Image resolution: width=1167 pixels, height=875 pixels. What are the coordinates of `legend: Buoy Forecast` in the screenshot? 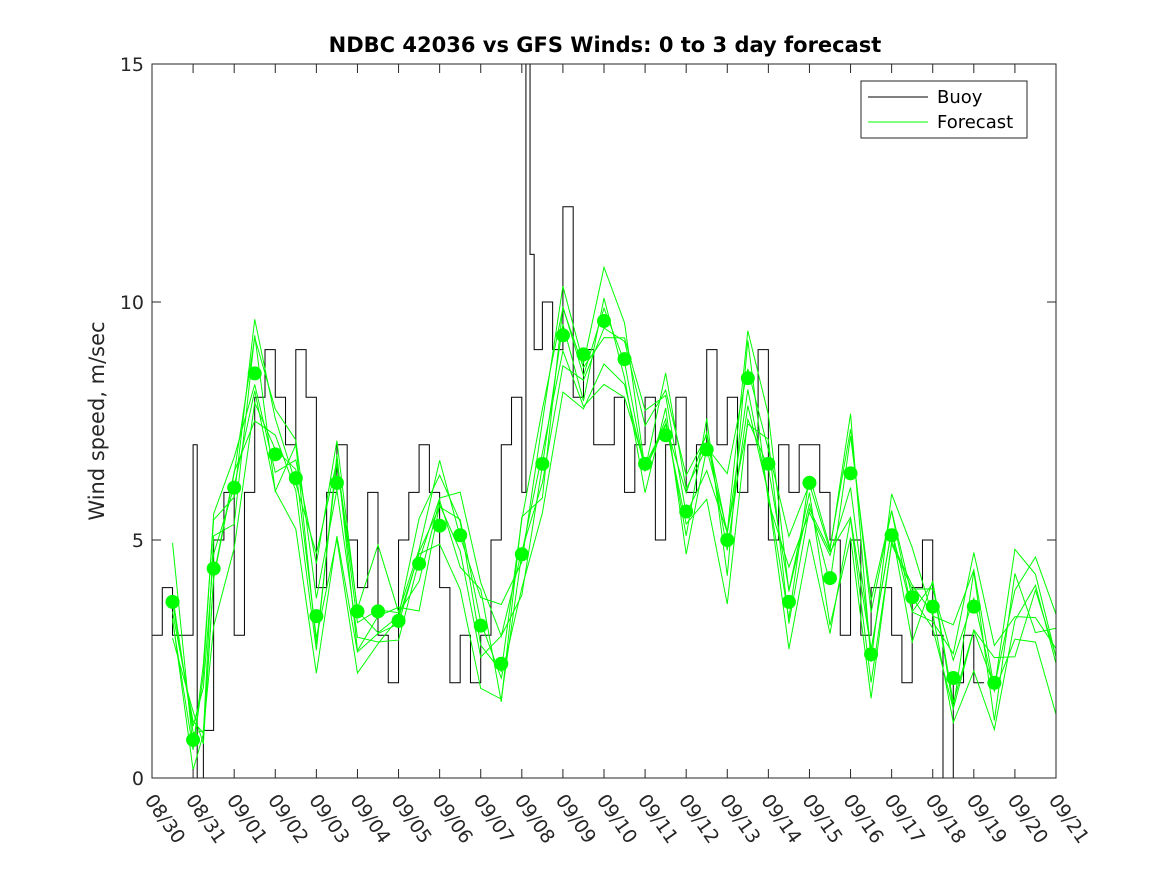 It's located at (944, 109).